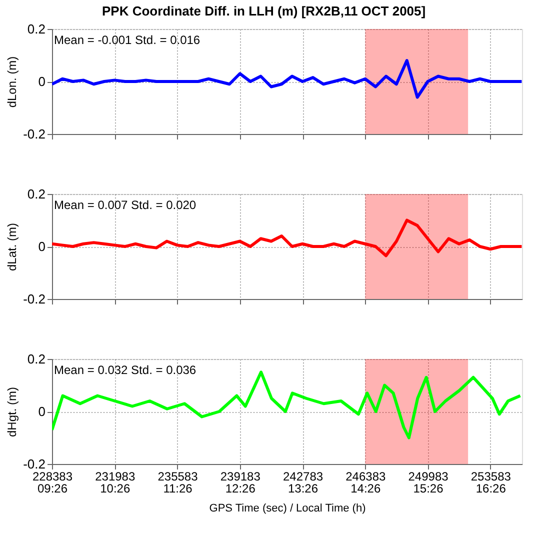  I want to click on y-axis-title: dHgt. (m), so click(12, 412).